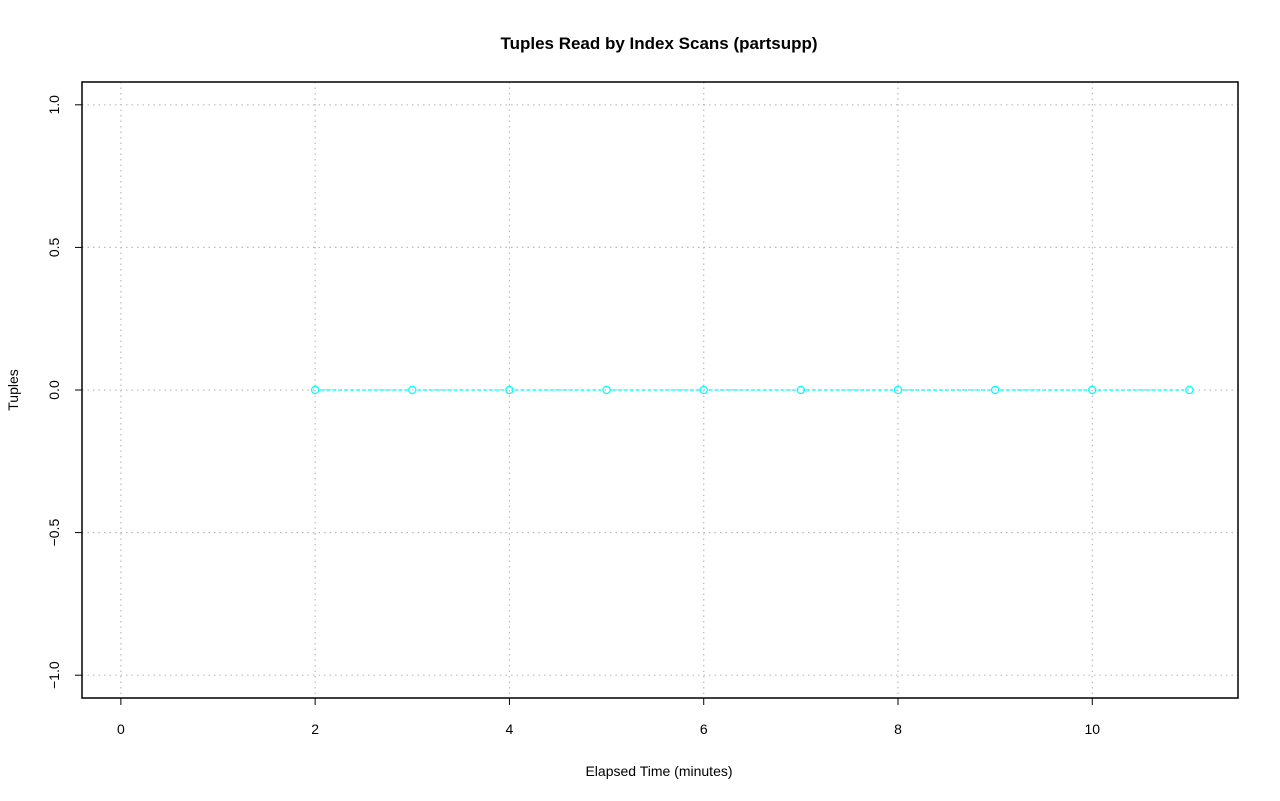  Describe the element at coordinates (658, 43) in the screenshot. I see `chart-title: Tuples Read by Index Scans (partsupp)` at that location.